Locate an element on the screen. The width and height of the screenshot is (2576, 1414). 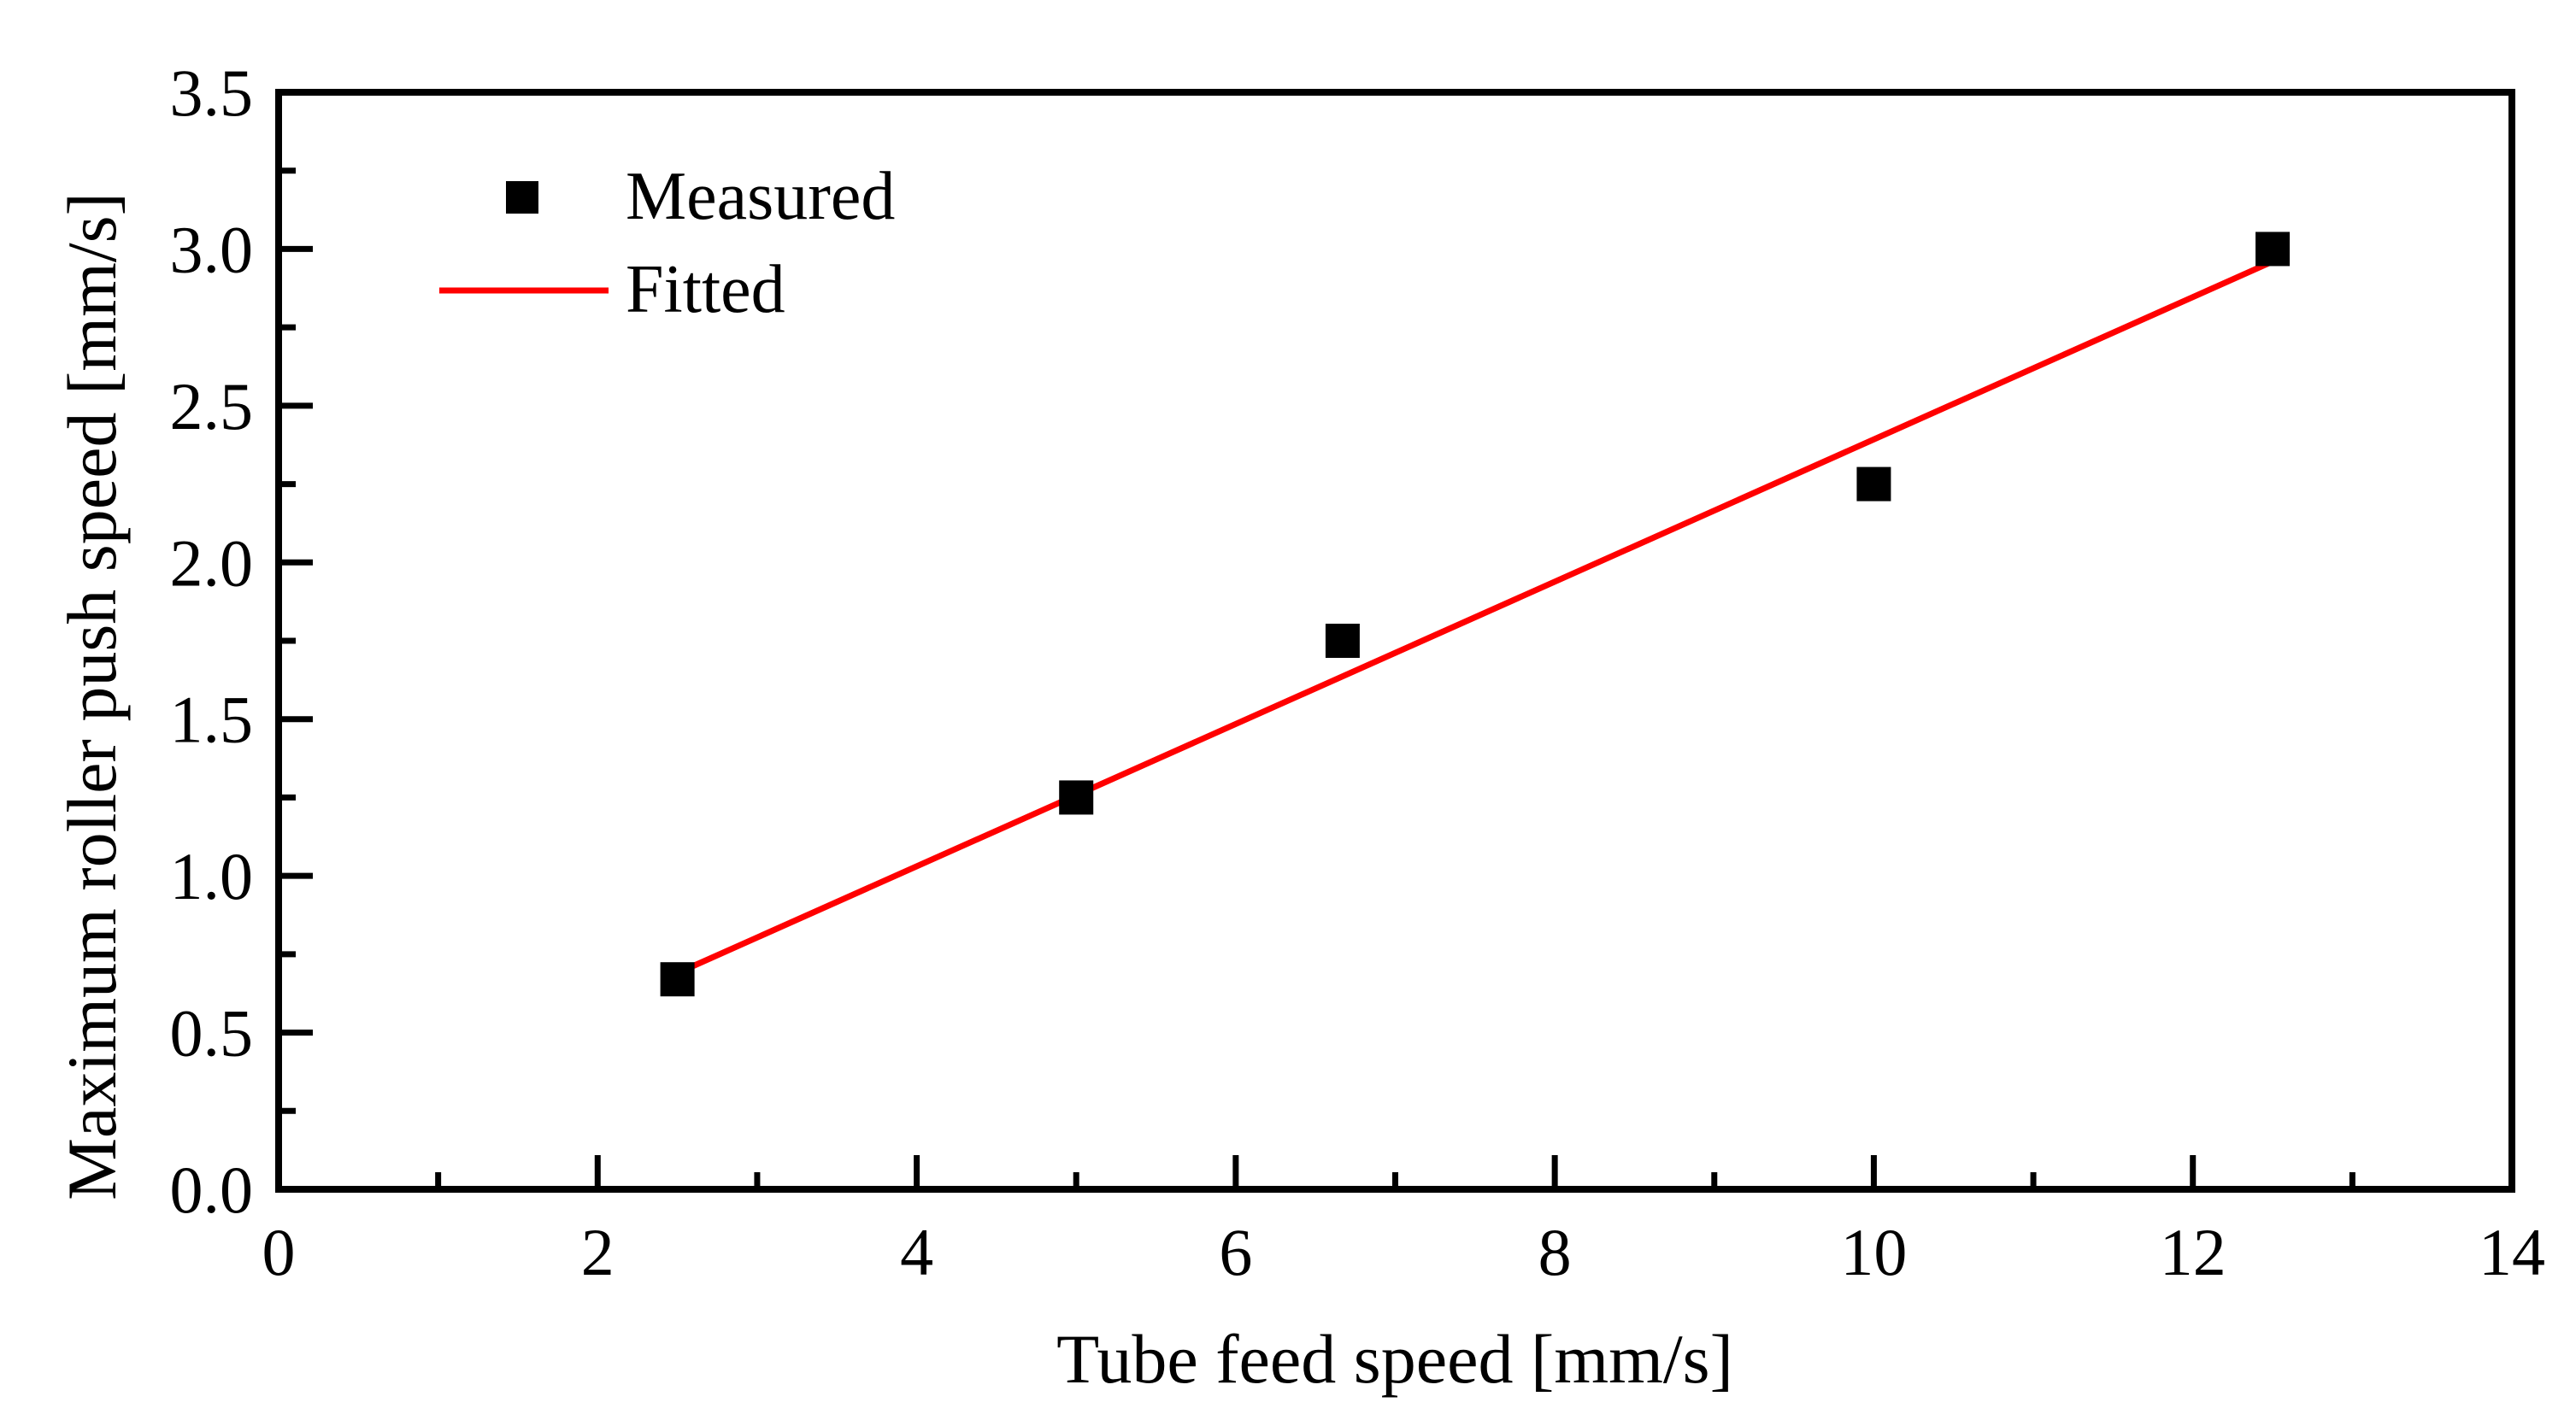
x-tick-label: 14 is located at coordinates (2512, 1252).